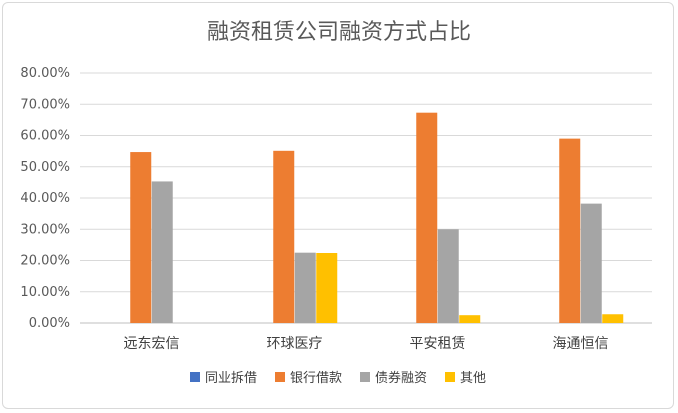 The image size is (678, 413). I want to click on y-tick-label: 10.00%, so click(45, 292).